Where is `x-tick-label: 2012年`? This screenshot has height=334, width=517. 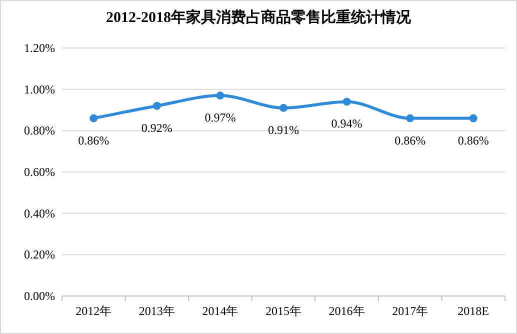
x-tick-label: 2012年 is located at coordinates (94, 311).